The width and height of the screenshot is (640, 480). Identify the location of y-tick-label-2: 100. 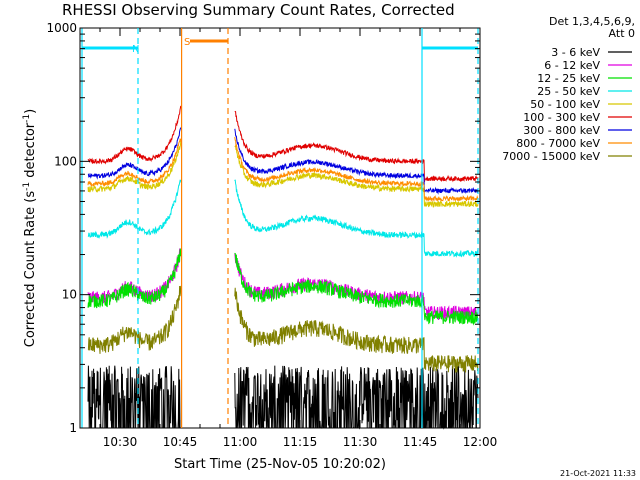
(65, 161).